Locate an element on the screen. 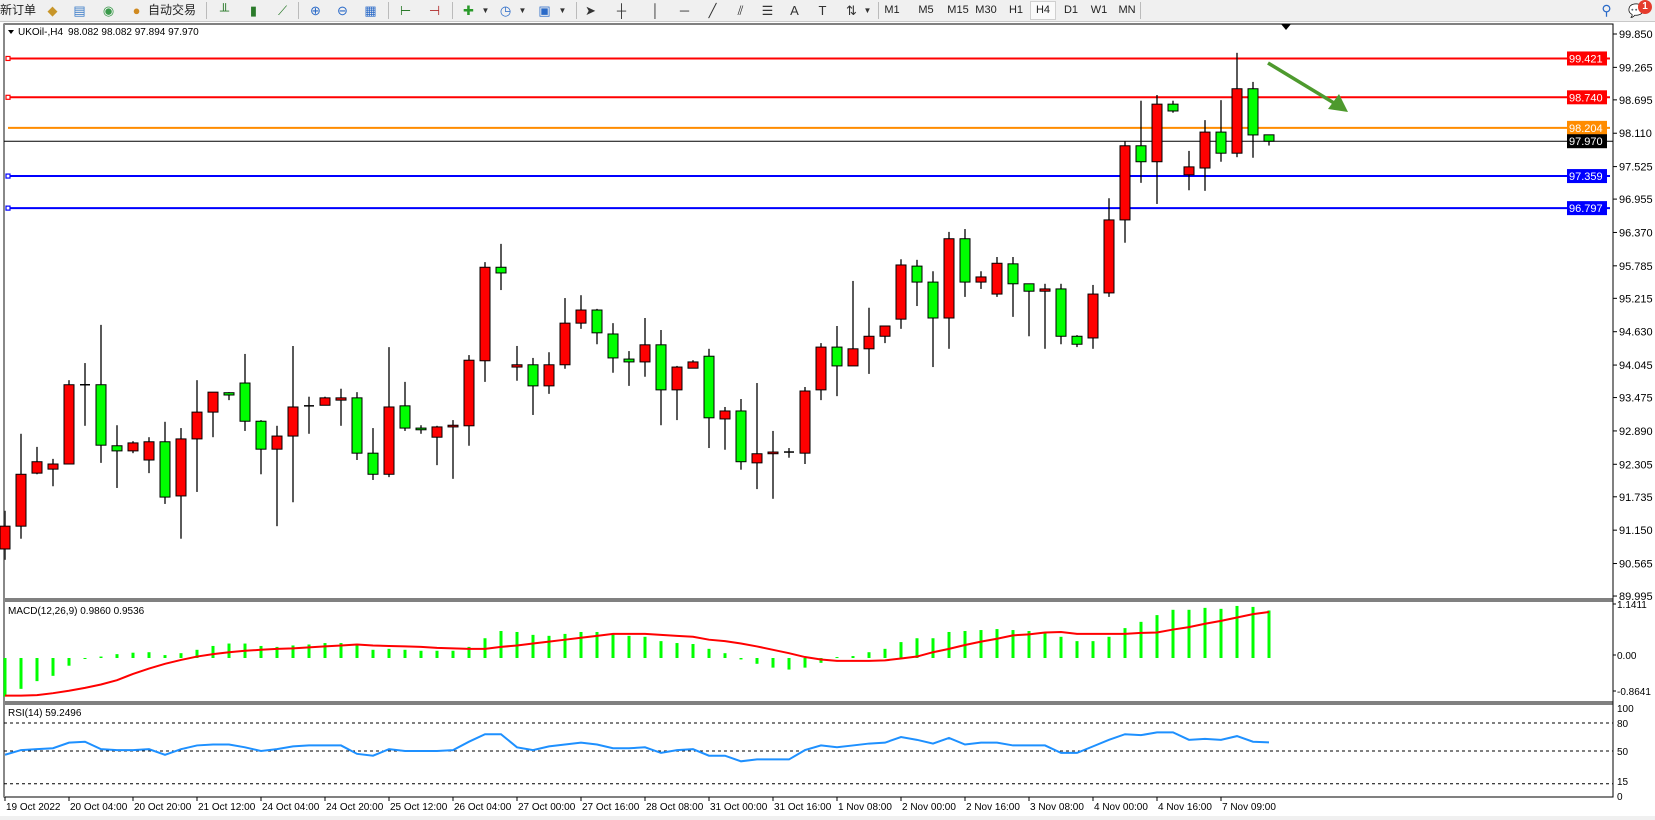 This screenshot has height=820, width=1655. annotation-arrow-head-icon is located at coordinates (1338, 103).